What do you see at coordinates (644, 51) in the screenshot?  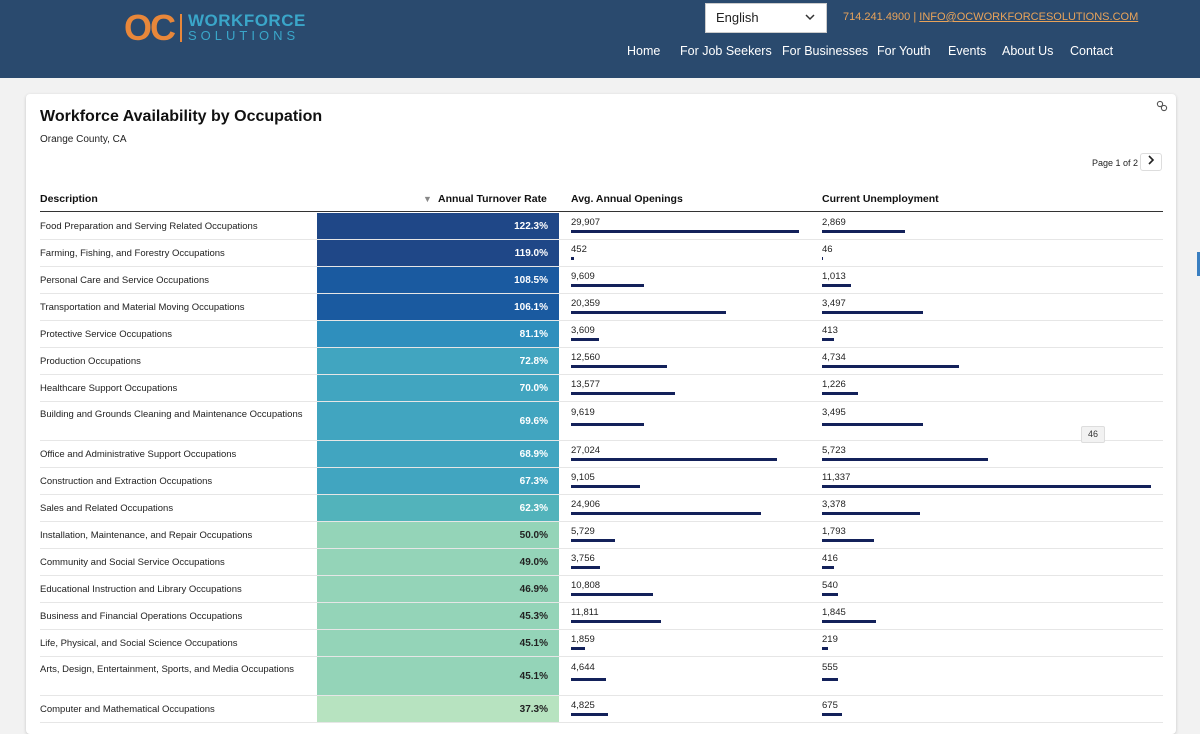 I see `nav-home: Home` at bounding box center [644, 51].